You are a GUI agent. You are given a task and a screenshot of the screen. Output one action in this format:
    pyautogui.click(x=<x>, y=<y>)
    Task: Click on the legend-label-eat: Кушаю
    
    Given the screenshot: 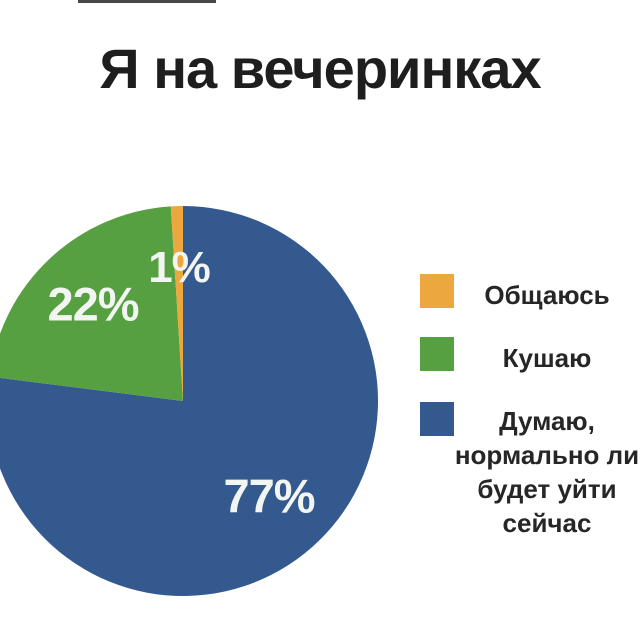 What is the action you would take?
    pyautogui.click(x=547, y=358)
    